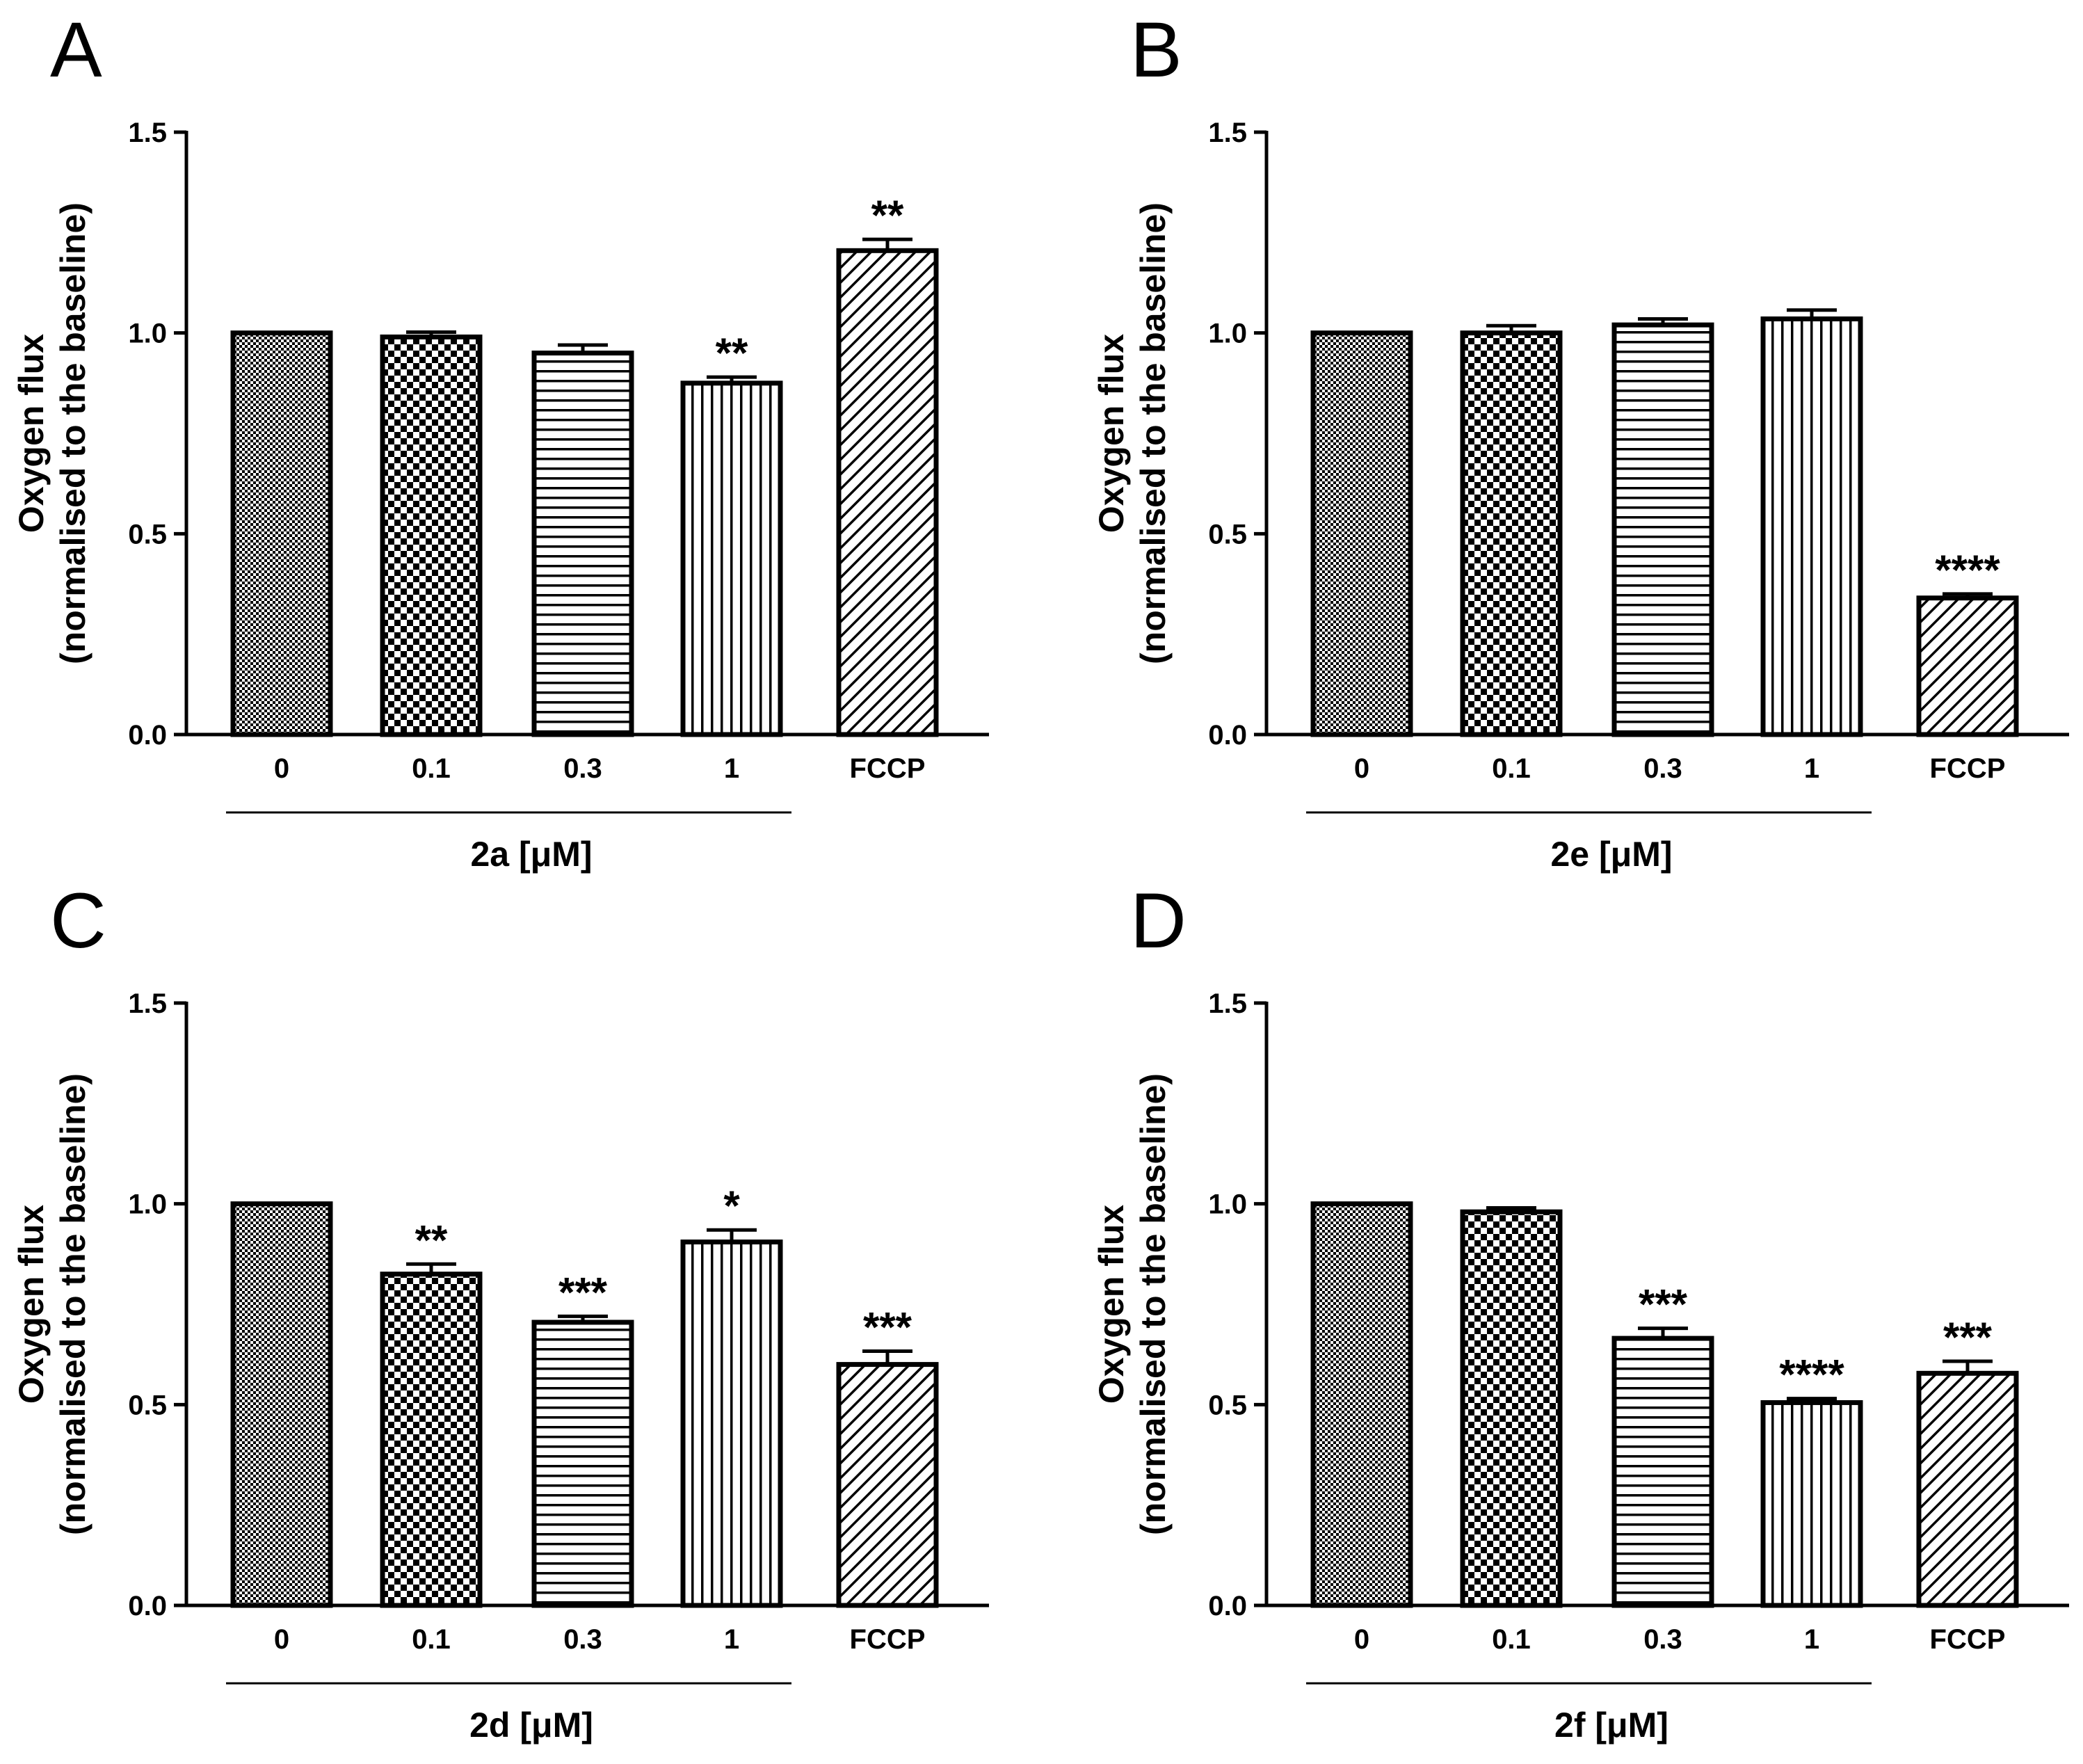 The image size is (2083, 1764). What do you see at coordinates (76, 49) in the screenshot?
I see `panel-letter: A` at bounding box center [76, 49].